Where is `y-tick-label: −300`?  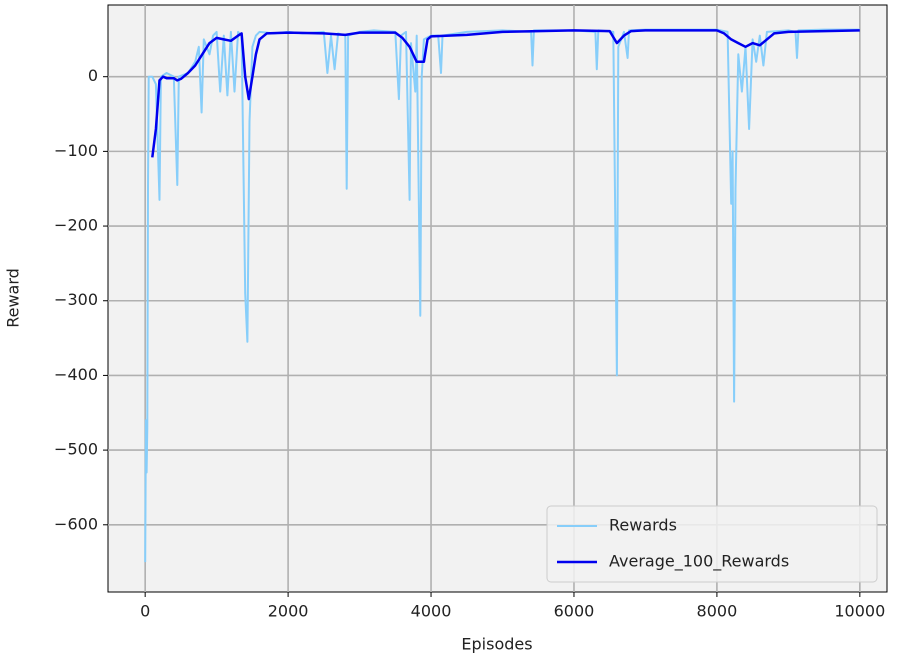
y-tick-label: −300 is located at coordinates (76, 299).